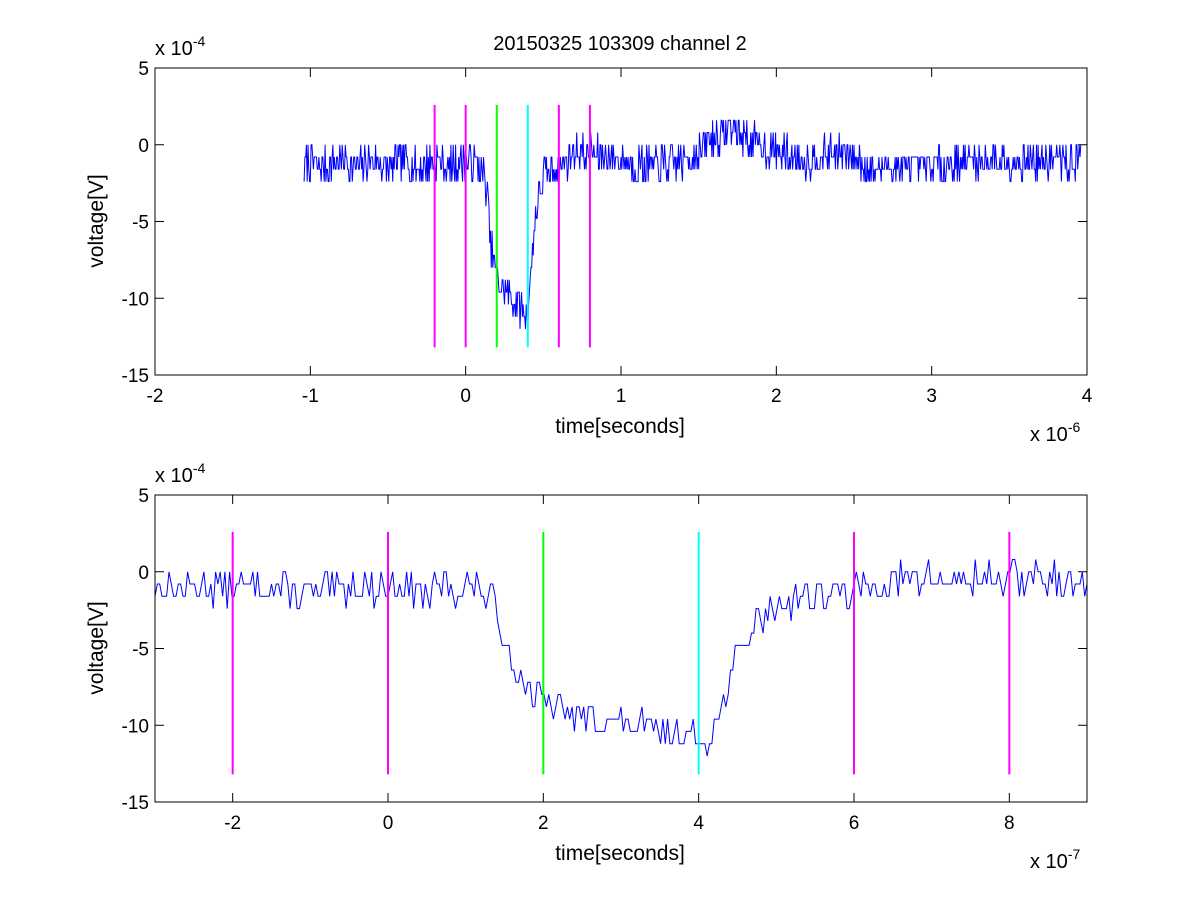 This screenshot has width=1200, height=900. I want to click on x-tick-label: 8, so click(1009, 823).